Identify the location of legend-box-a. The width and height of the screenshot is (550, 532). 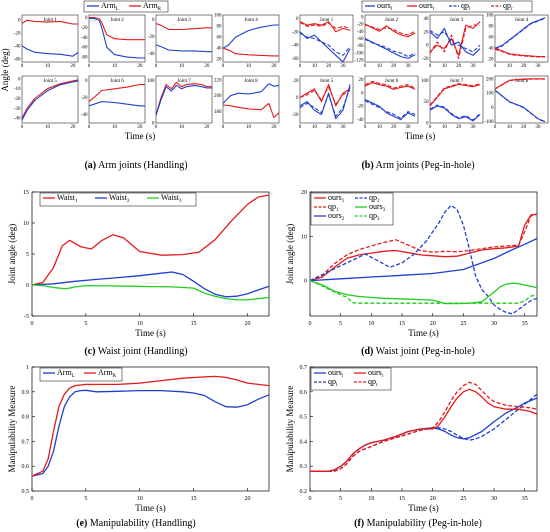
(126, 6).